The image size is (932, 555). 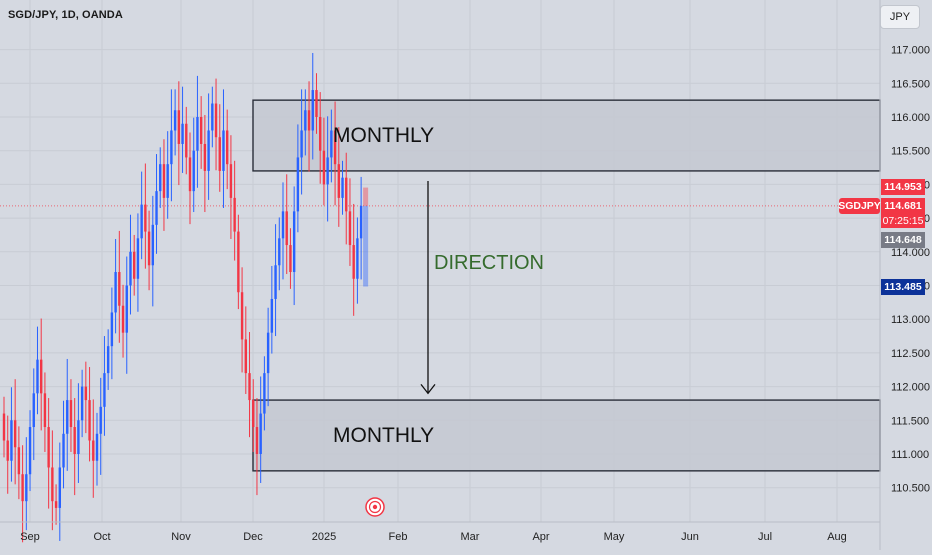 What do you see at coordinates (253, 537) in the screenshot?
I see `time-tick-label: Dec` at bounding box center [253, 537].